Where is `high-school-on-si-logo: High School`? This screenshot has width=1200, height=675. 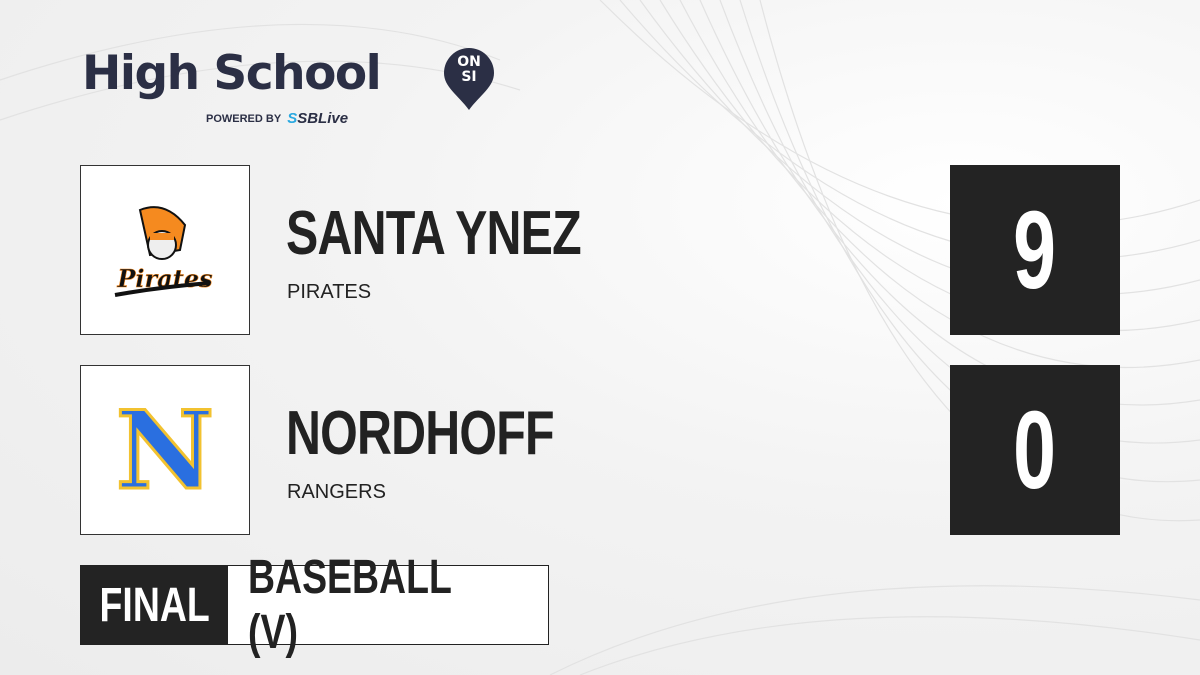 high-school-on-si-logo: High School is located at coordinates (232, 73).